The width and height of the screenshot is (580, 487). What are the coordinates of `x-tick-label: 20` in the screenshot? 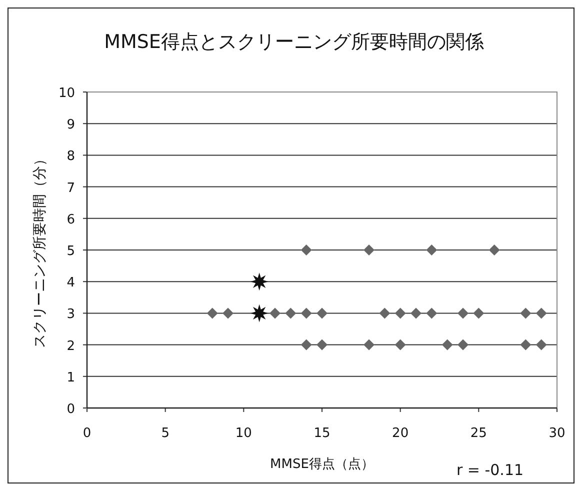 It's located at (400, 433).